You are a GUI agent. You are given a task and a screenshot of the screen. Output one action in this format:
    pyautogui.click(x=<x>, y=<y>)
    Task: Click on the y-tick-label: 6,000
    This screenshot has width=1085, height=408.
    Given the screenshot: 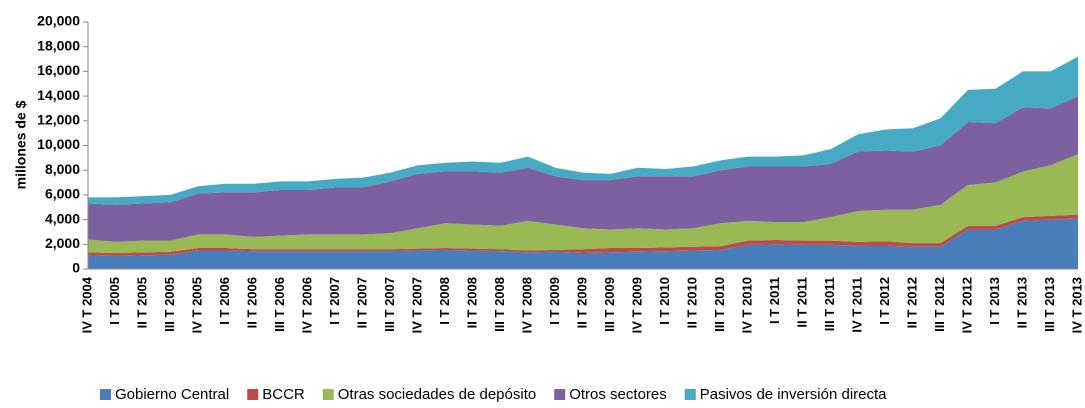 What is the action you would take?
    pyautogui.click(x=62, y=194)
    